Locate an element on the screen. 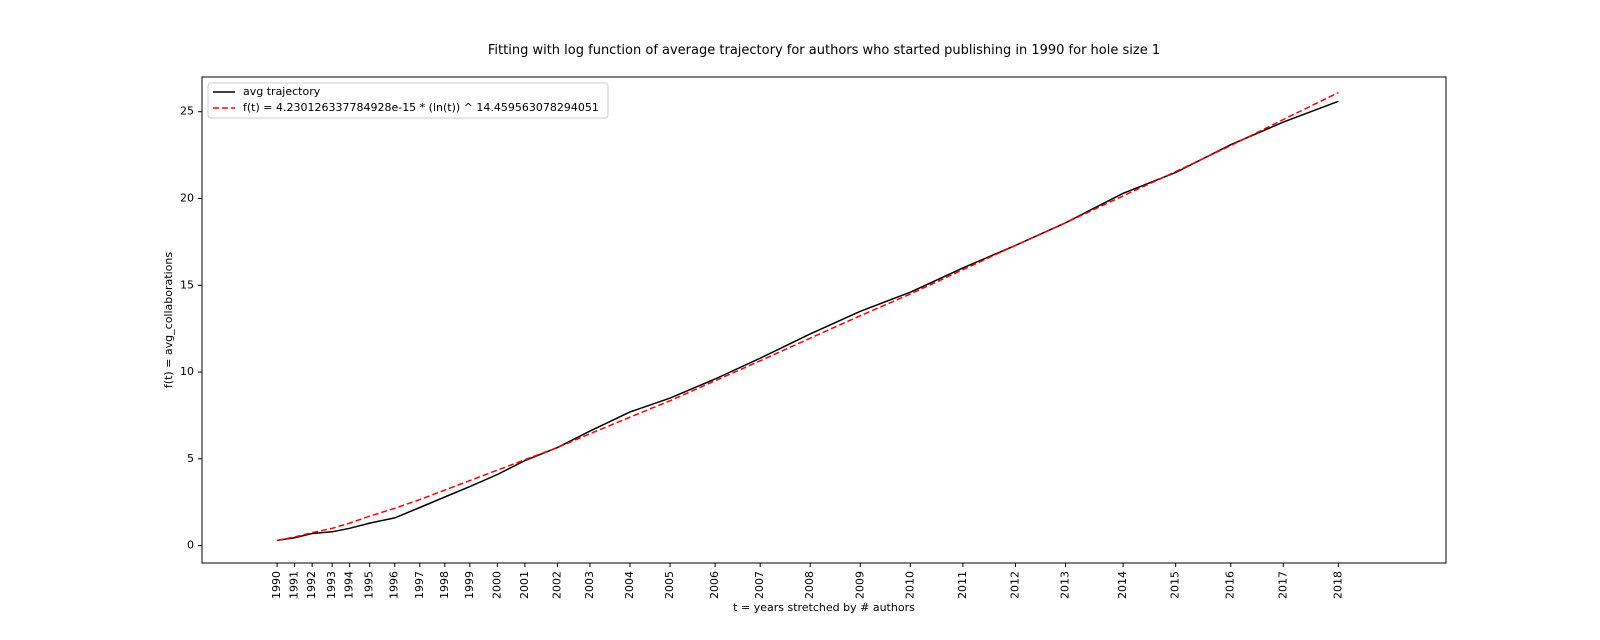 The height and width of the screenshot is (640, 1600). legend-box is located at coordinates (408, 100).